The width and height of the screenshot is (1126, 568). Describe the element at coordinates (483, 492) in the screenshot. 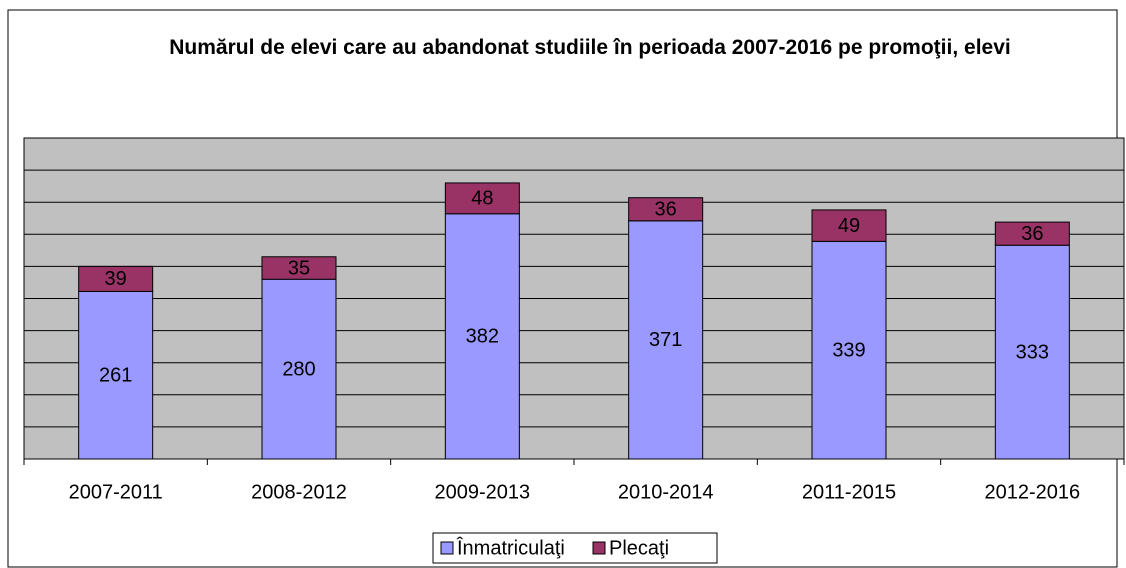

I see `x-tick-label: 2009-2013` at that location.